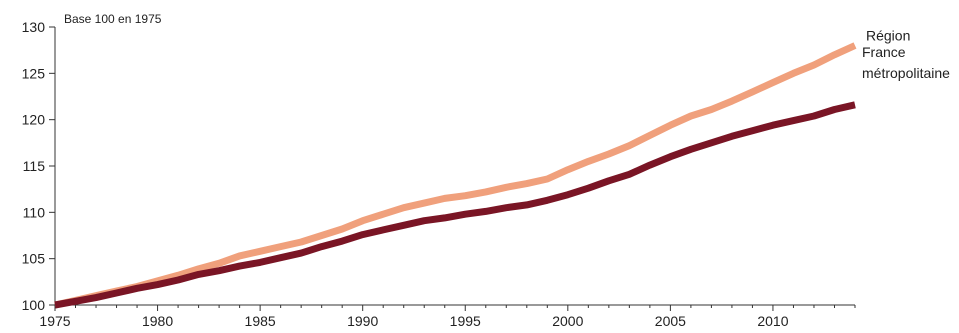 The image size is (959, 333). I want to click on base-note: Base 100 en 1975, so click(113, 19).